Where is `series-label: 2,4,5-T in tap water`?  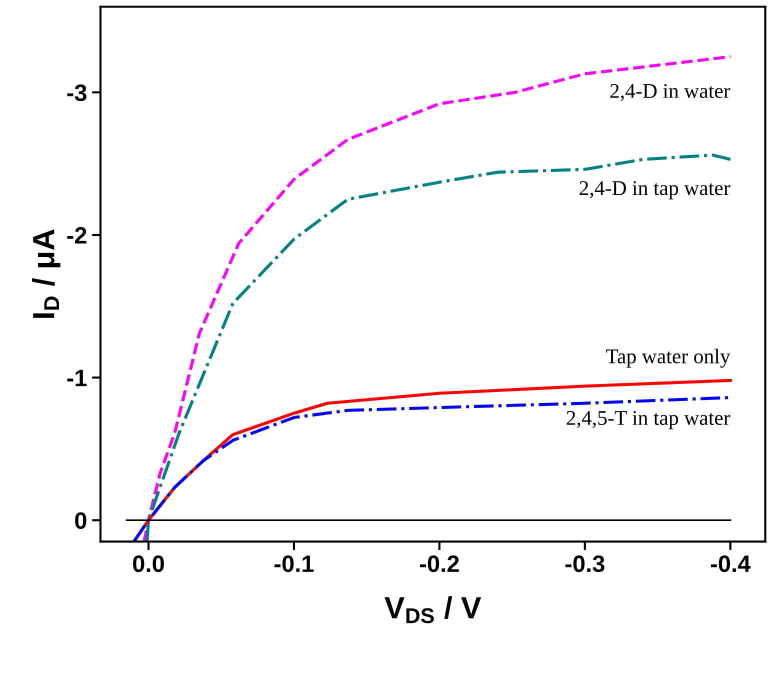
series-label: 2,4,5-T in tap water is located at coordinates (648, 420).